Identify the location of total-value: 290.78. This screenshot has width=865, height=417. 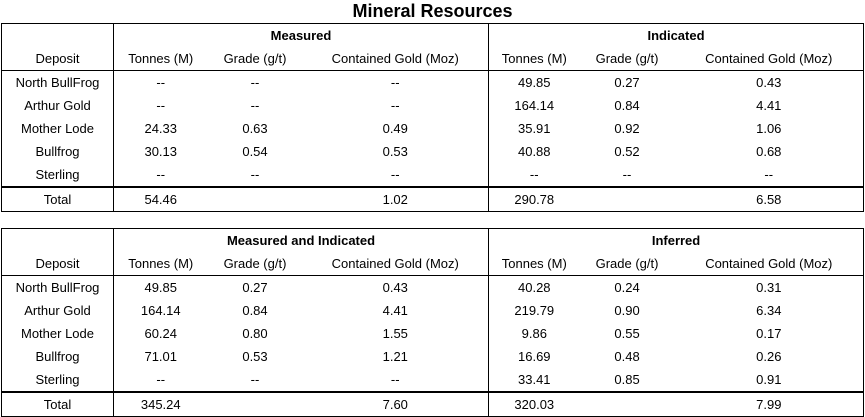
(534, 199).